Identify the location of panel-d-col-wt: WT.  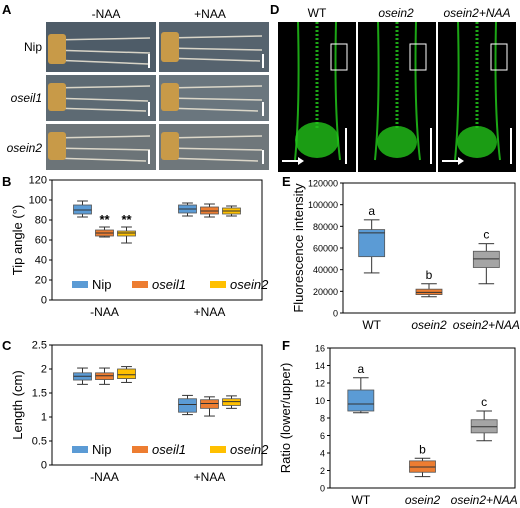
(317, 13).